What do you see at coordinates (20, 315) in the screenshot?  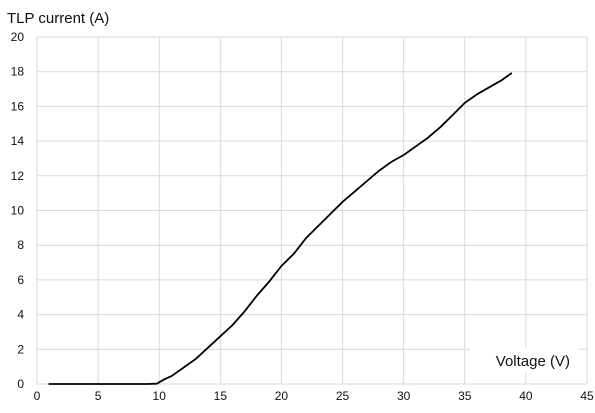 I see `y-tick-label: 4` at bounding box center [20, 315].